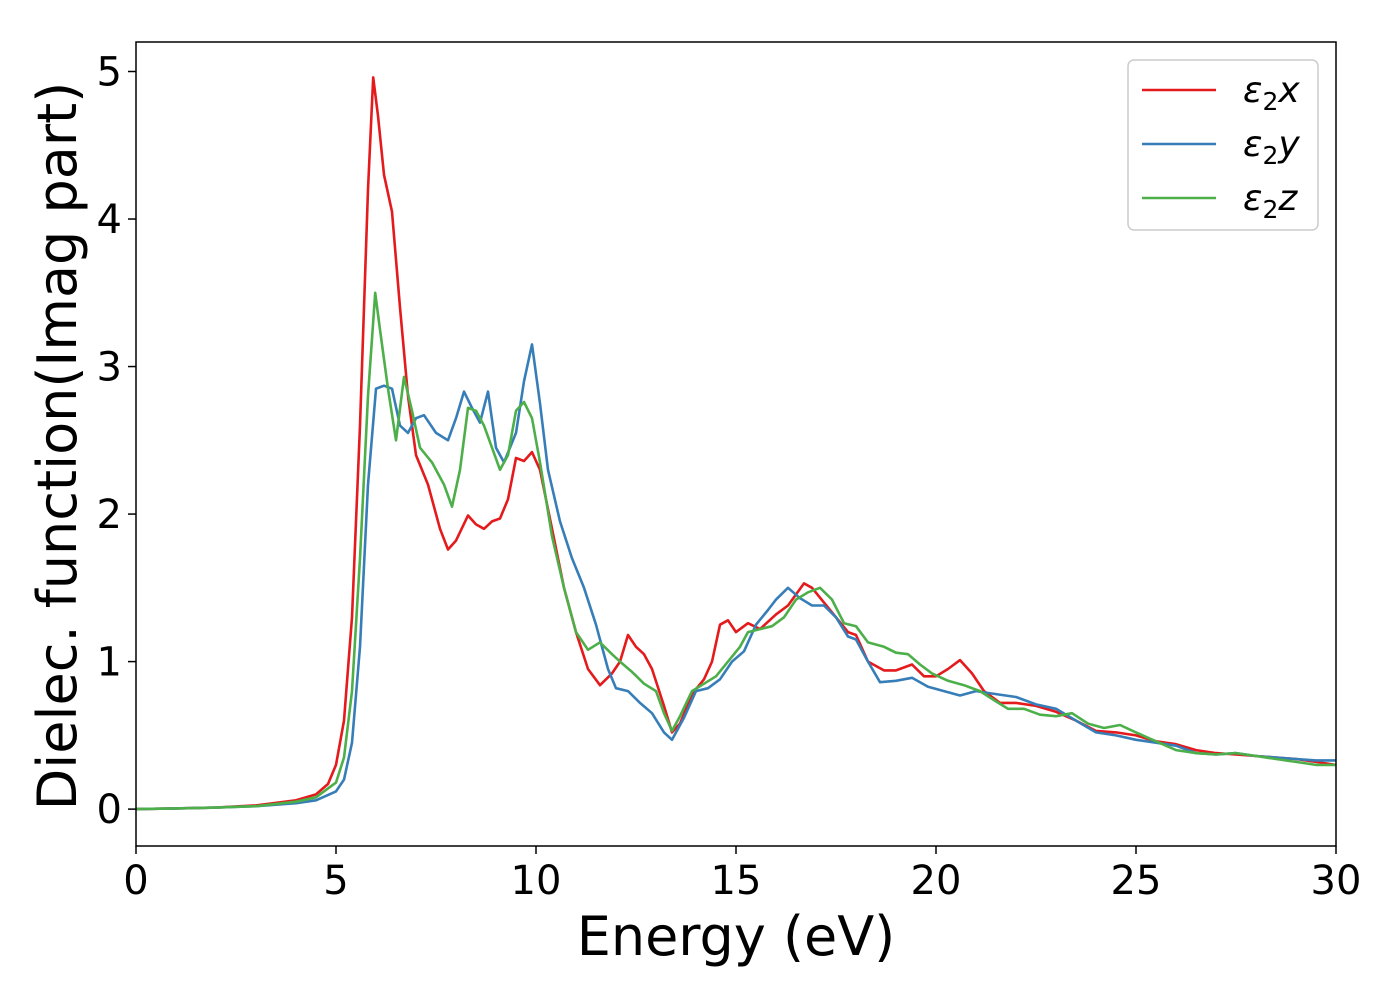 The height and width of the screenshot is (1000, 1400). I want to click on legend-label-suffix: z, so click(1287, 198).